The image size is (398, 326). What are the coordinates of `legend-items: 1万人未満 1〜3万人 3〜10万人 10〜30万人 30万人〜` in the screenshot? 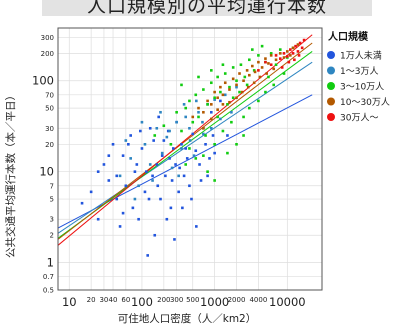 It's located at (358, 87).